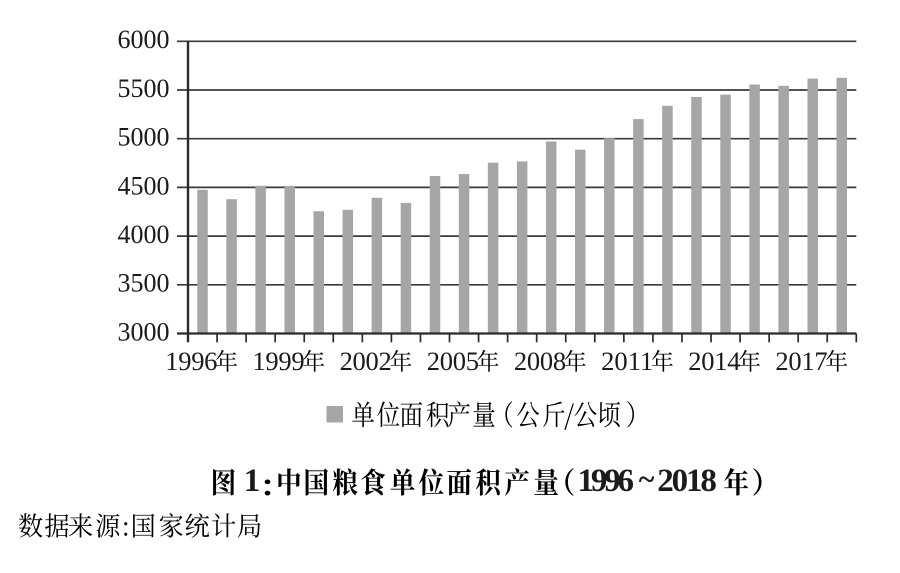 The image size is (900, 573). I want to click on svg-text: 2011, so click(627, 361).